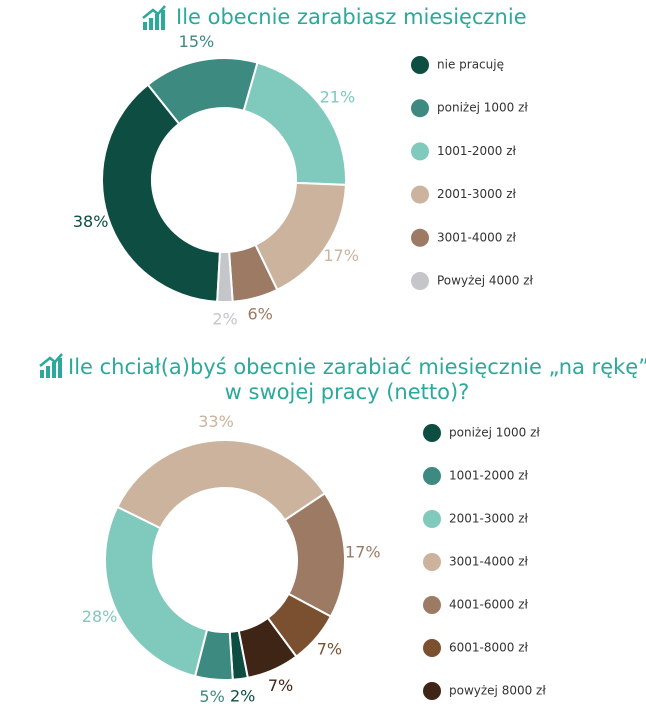 This screenshot has height=708, width=646. Describe the element at coordinates (489, 648) in the screenshot. I see `legend-label: 6001-8000 zł` at that location.